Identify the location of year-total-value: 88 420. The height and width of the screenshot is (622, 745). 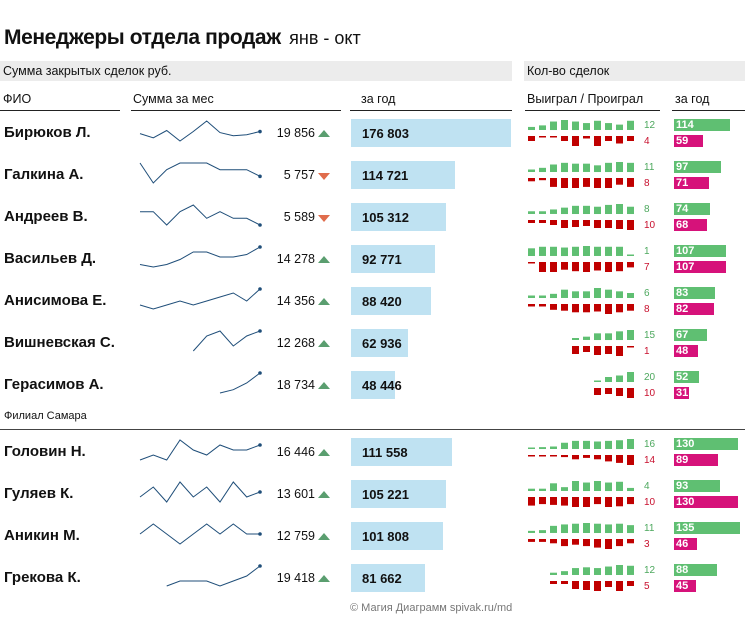
(382, 301).